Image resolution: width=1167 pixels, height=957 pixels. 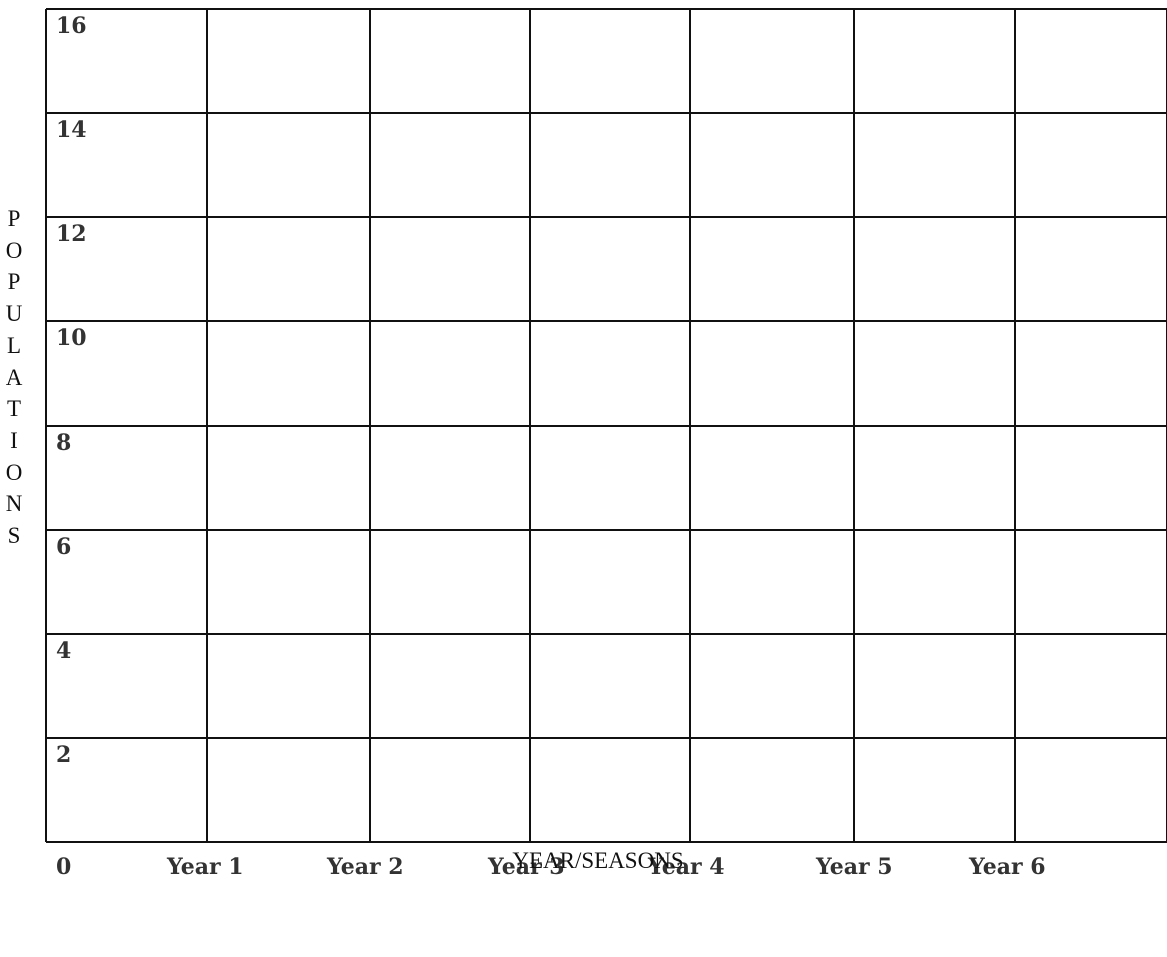 I want to click on x-tick-label: Year 2, so click(x=365, y=867).